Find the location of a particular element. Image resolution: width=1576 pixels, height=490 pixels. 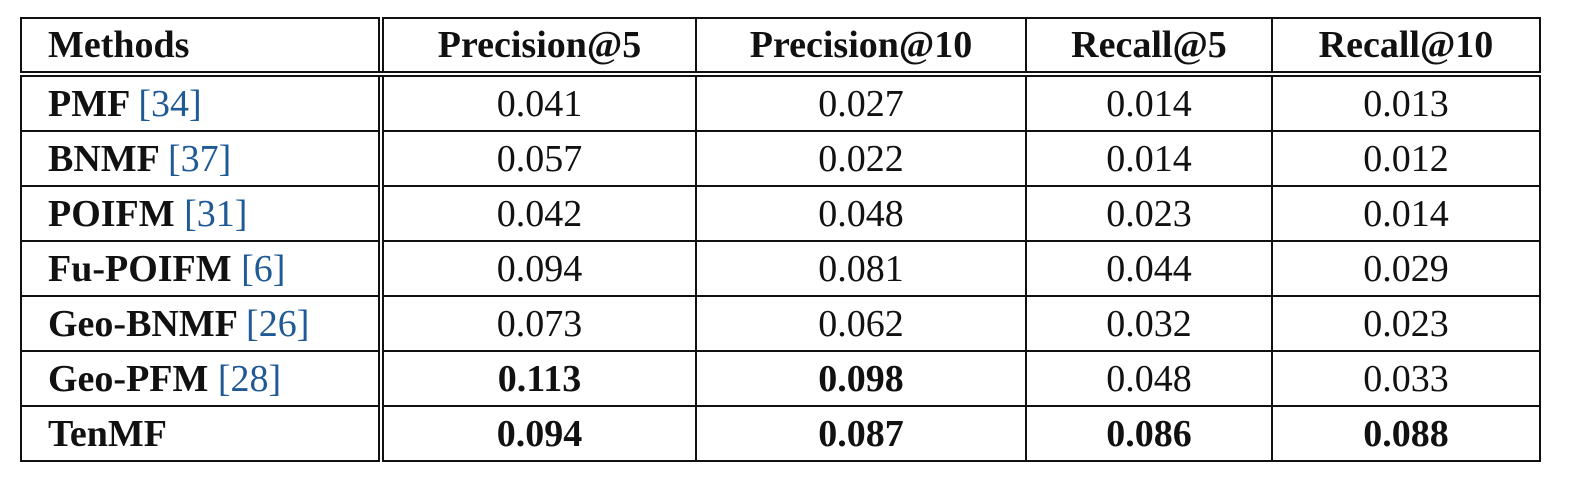

value-text: 0.042 is located at coordinates (539, 213).